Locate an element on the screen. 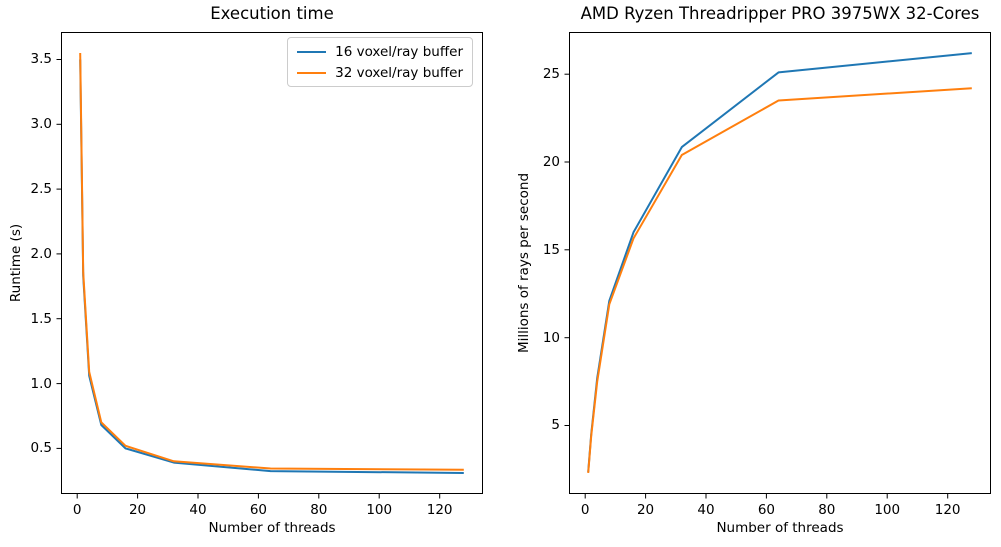 This screenshot has width=1001, height=547. y-tick-label: 20 is located at coordinates (551, 161).